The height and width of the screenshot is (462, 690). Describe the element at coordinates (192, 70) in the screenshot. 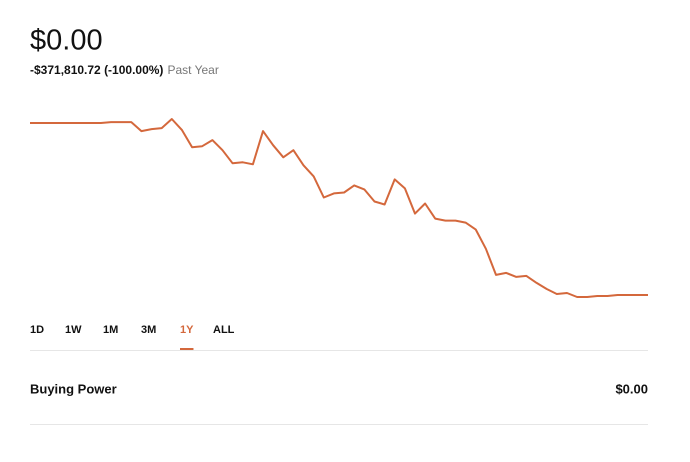

I see `period-label: Past Year` at that location.